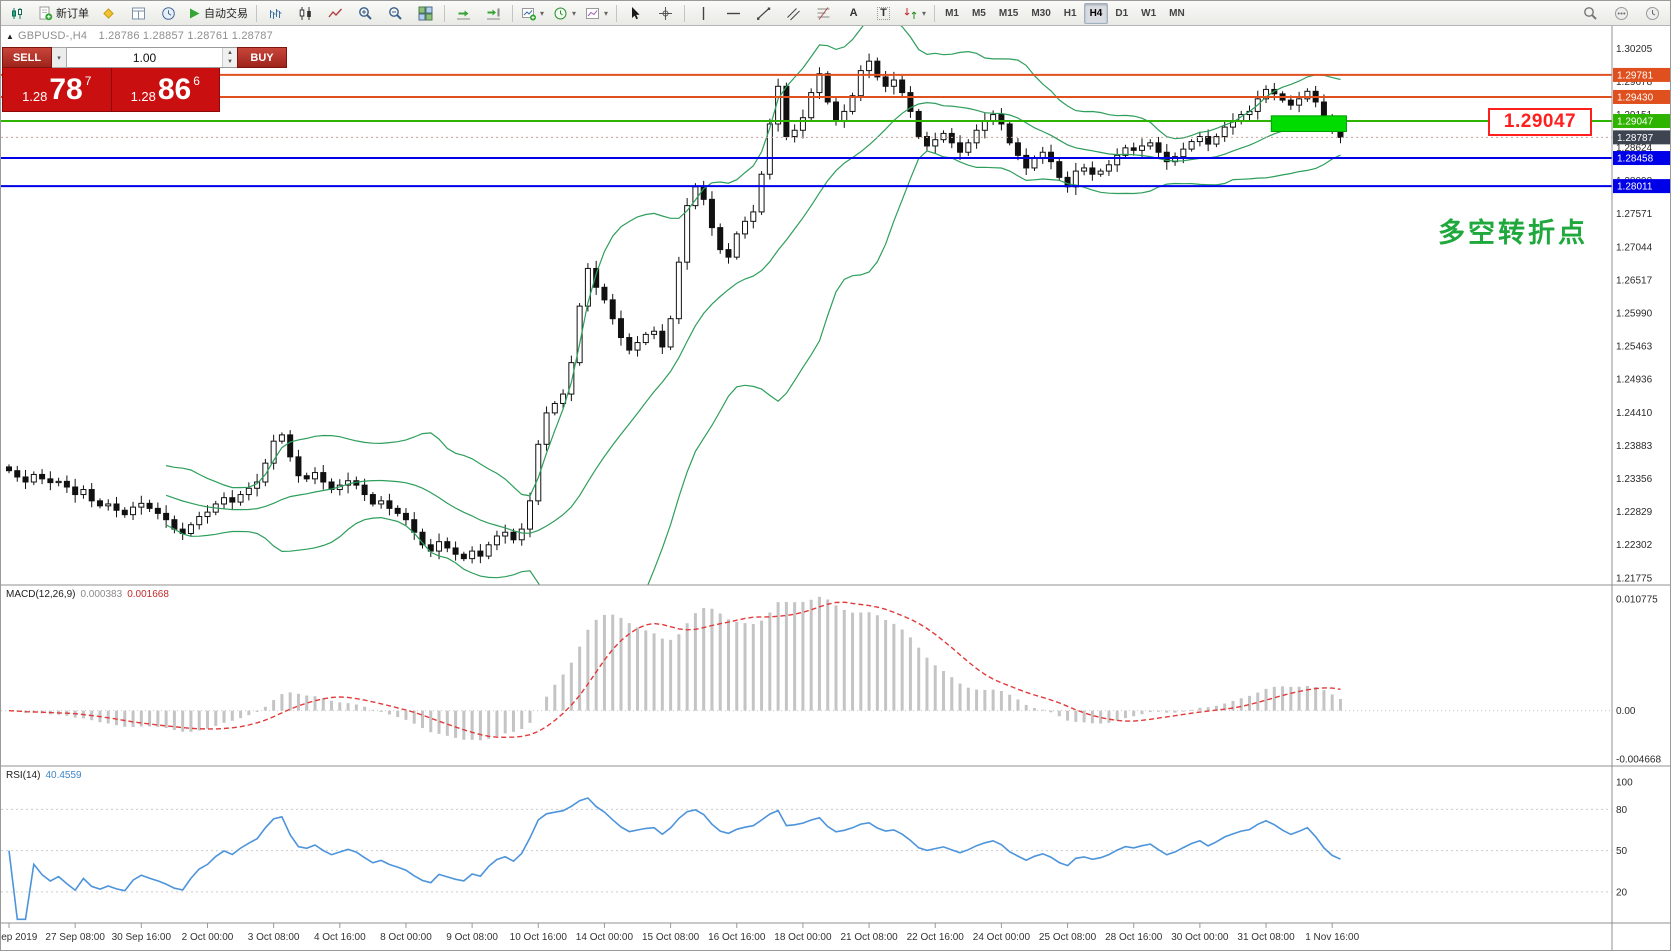 This screenshot has width=1671, height=951. What do you see at coordinates (1634, 446) in the screenshot?
I see `svg-text: 1.23883` at bounding box center [1634, 446].